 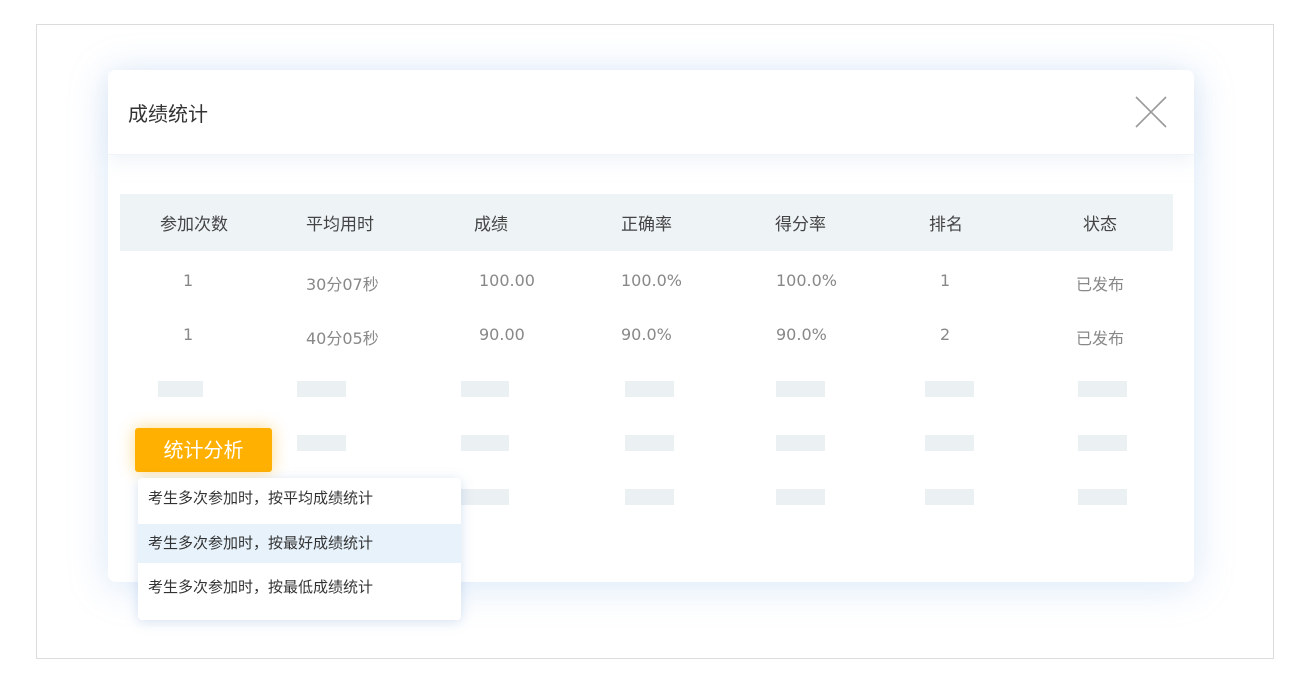 I want to click on header-accuracy: 正确率, so click(x=646, y=225).